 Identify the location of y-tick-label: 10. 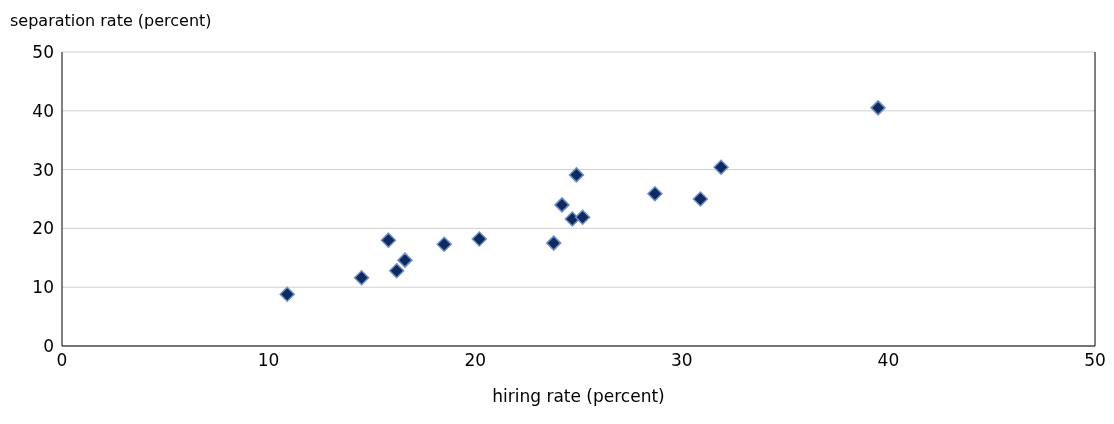
(43, 287).